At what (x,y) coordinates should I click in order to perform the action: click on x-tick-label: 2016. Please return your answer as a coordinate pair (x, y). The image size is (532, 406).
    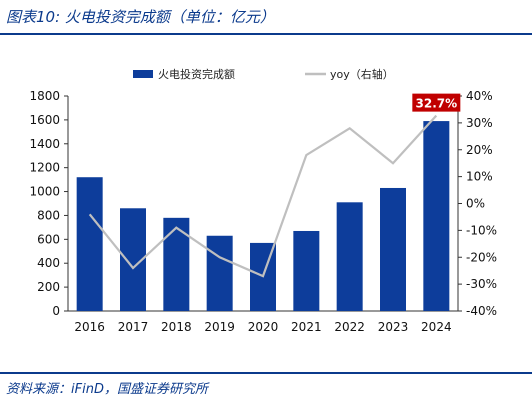
    Looking at the image, I should click on (89, 327).